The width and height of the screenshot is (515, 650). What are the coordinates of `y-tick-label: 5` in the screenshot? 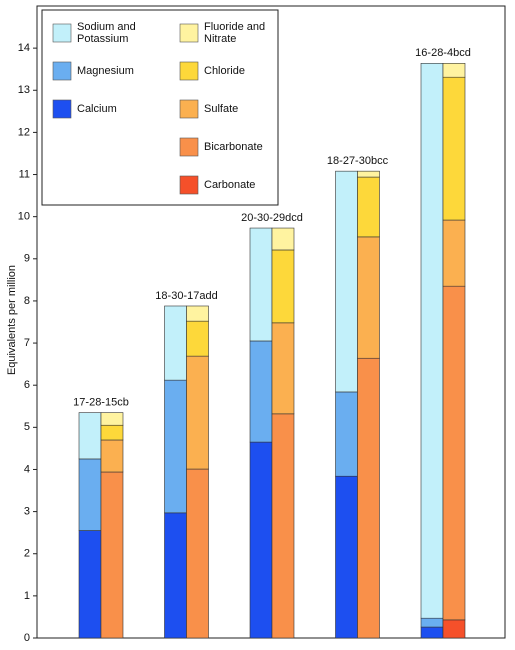 It's located at (27, 427).